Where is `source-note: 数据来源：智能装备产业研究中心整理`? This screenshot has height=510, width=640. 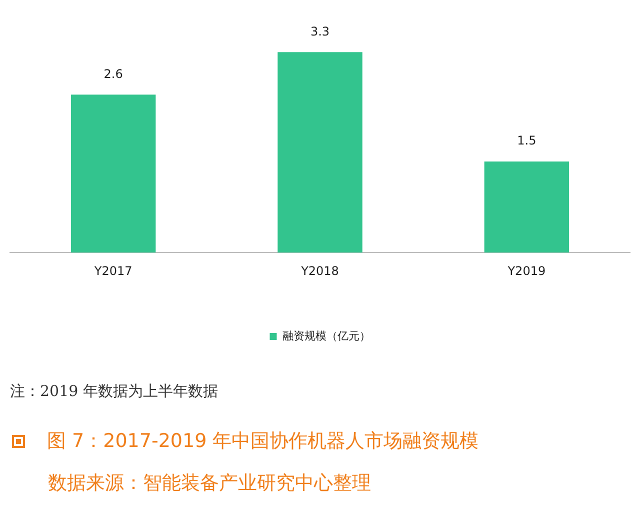
source-note: 数据来源：智能装备产业研究中心整理 is located at coordinates (209, 483).